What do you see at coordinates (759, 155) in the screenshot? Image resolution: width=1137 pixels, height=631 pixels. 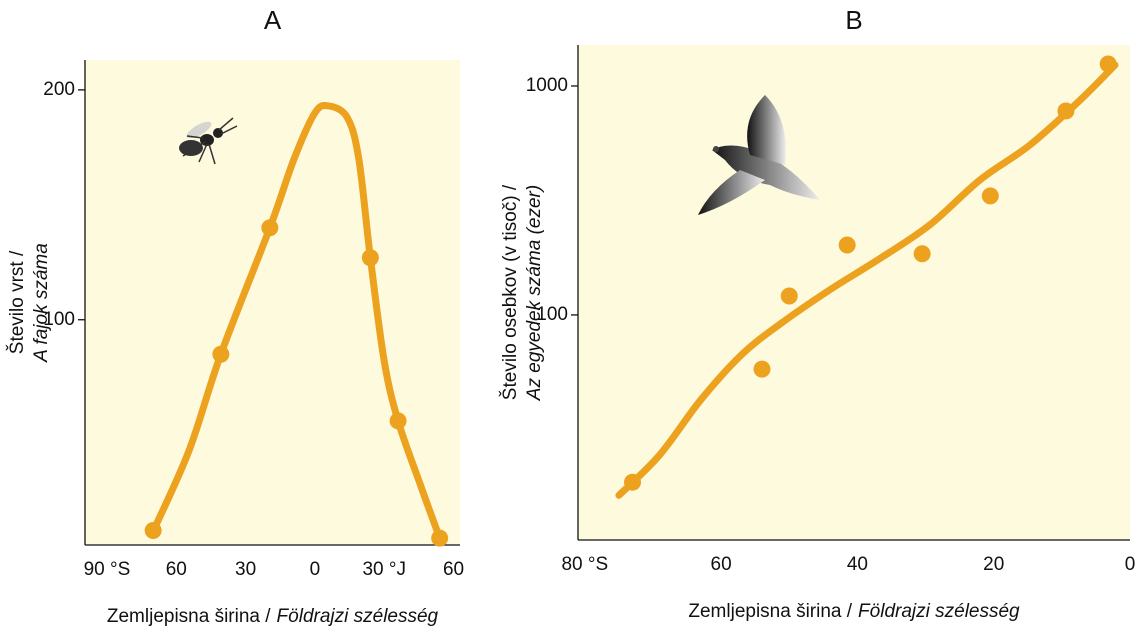 I see `bird-icon` at bounding box center [759, 155].